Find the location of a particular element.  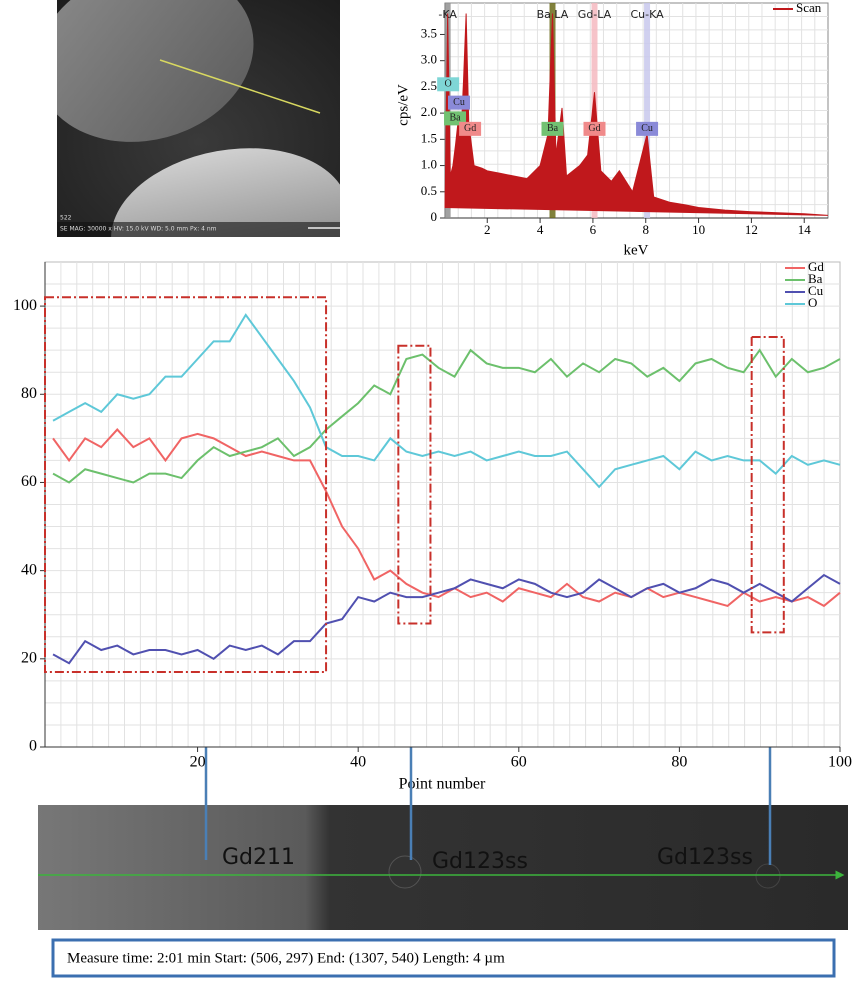

line-scan-image: Gd211 Gd123ss Gd123ss is located at coordinates (443, 867).